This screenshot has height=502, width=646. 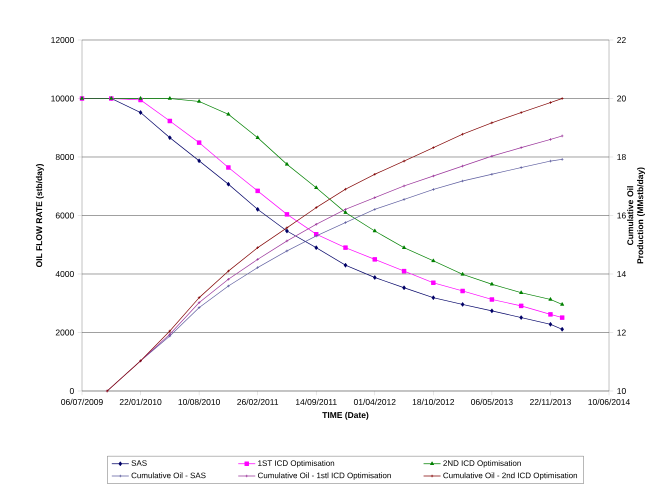 What do you see at coordinates (40, 216) in the screenshot?
I see `y-axis-title: OIL FLOW RATE (stb/day)` at bounding box center [40, 216].